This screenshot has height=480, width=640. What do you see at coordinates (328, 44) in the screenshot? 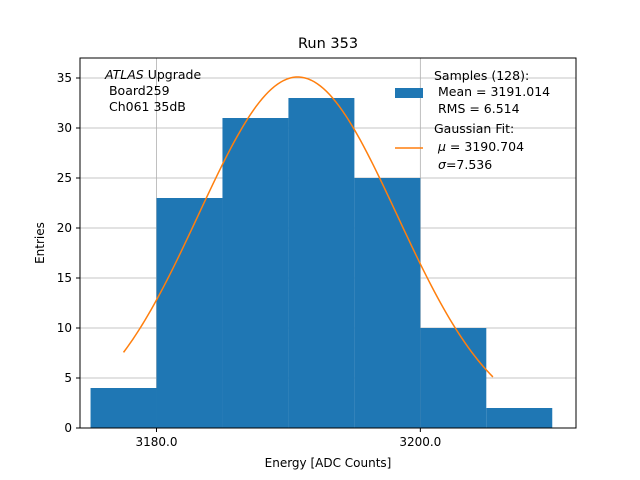
I see `chart-title: Run 353` at bounding box center [328, 44].